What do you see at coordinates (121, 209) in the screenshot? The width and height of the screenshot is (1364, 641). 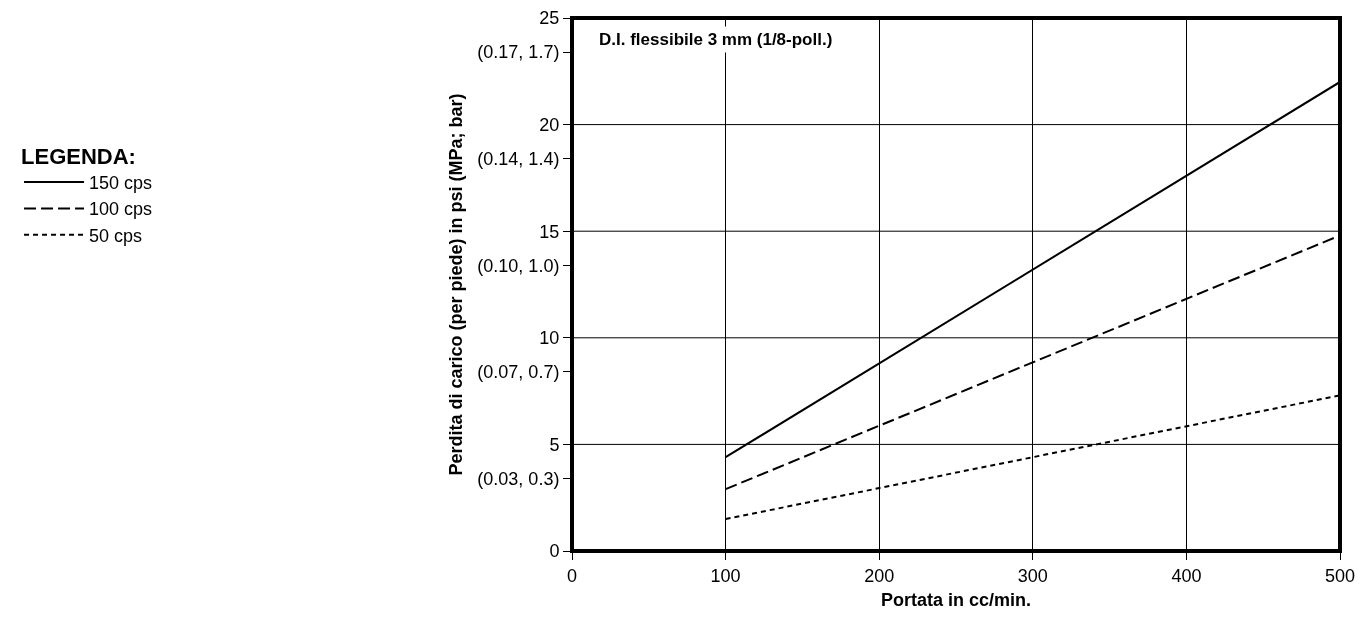 I see `legend-label: 100 cps` at bounding box center [121, 209].